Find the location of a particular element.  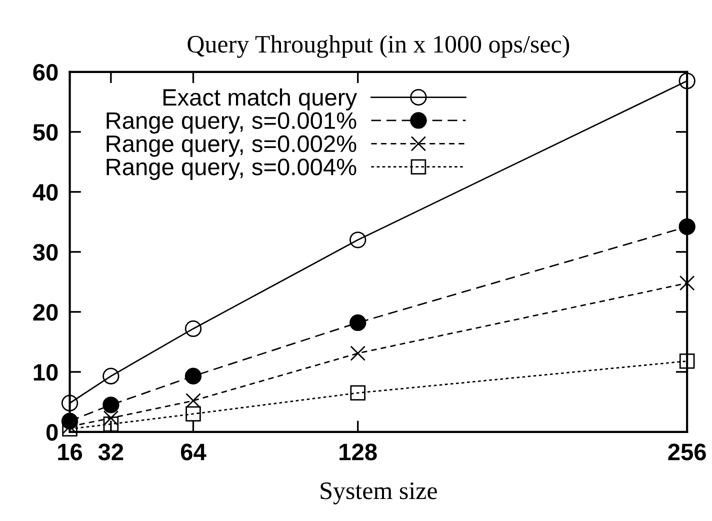

y-tick-label: 60 is located at coordinates (45, 72).